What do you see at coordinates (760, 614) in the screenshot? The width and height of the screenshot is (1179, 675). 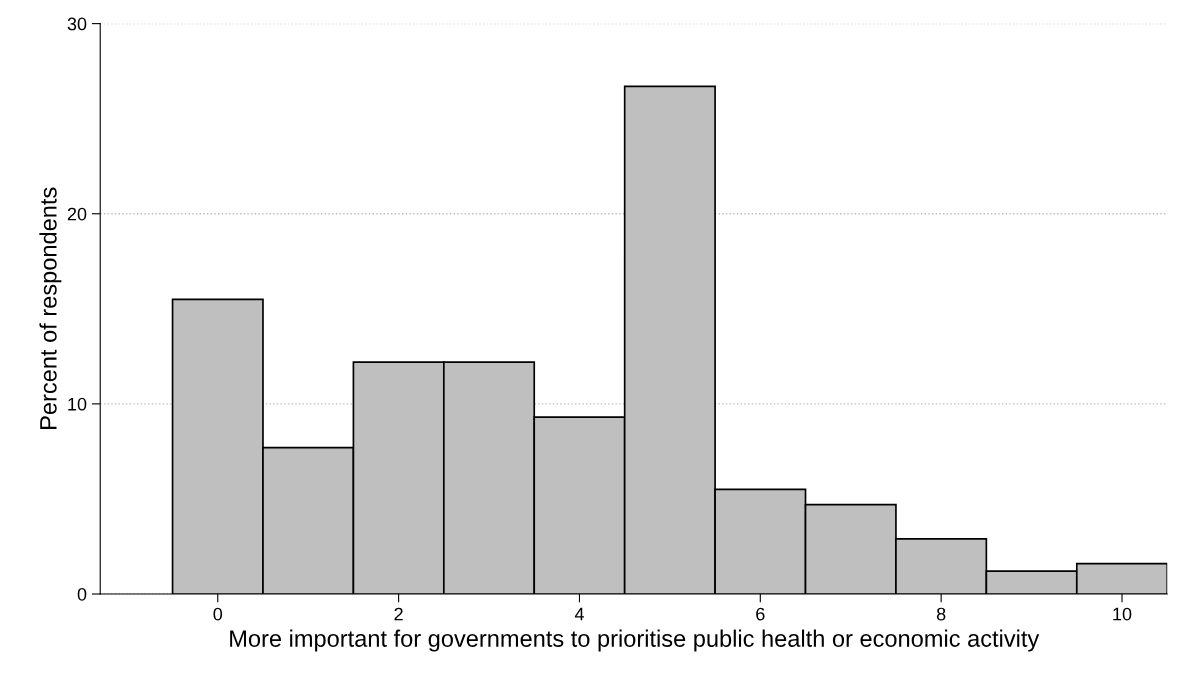 I see `x-tick-label: 6` at bounding box center [760, 614].